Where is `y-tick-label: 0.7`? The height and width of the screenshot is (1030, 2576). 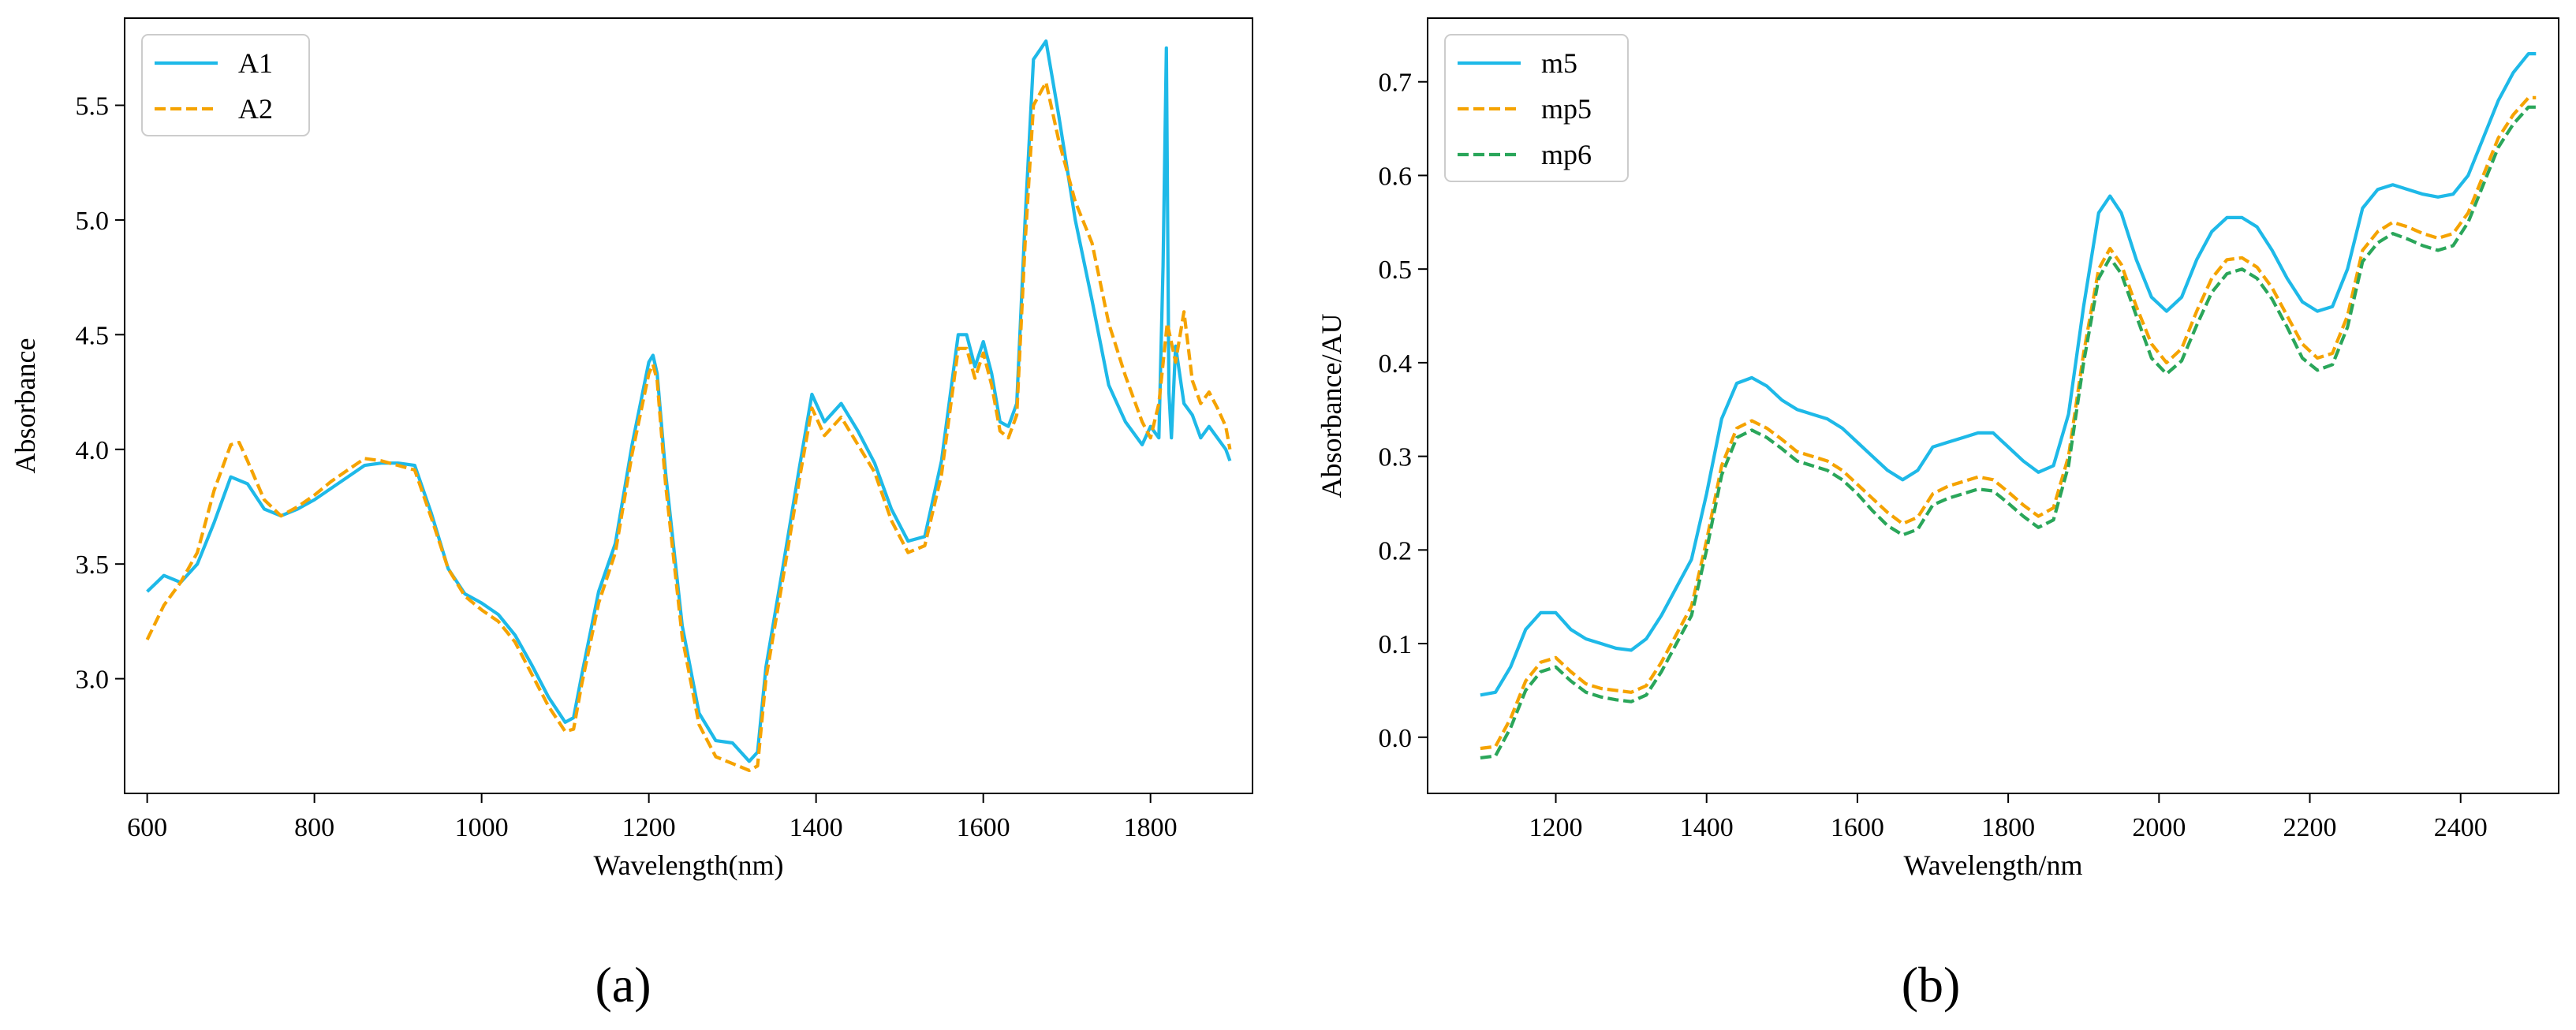
y-tick-label: 0.7 is located at coordinates (1396, 83).